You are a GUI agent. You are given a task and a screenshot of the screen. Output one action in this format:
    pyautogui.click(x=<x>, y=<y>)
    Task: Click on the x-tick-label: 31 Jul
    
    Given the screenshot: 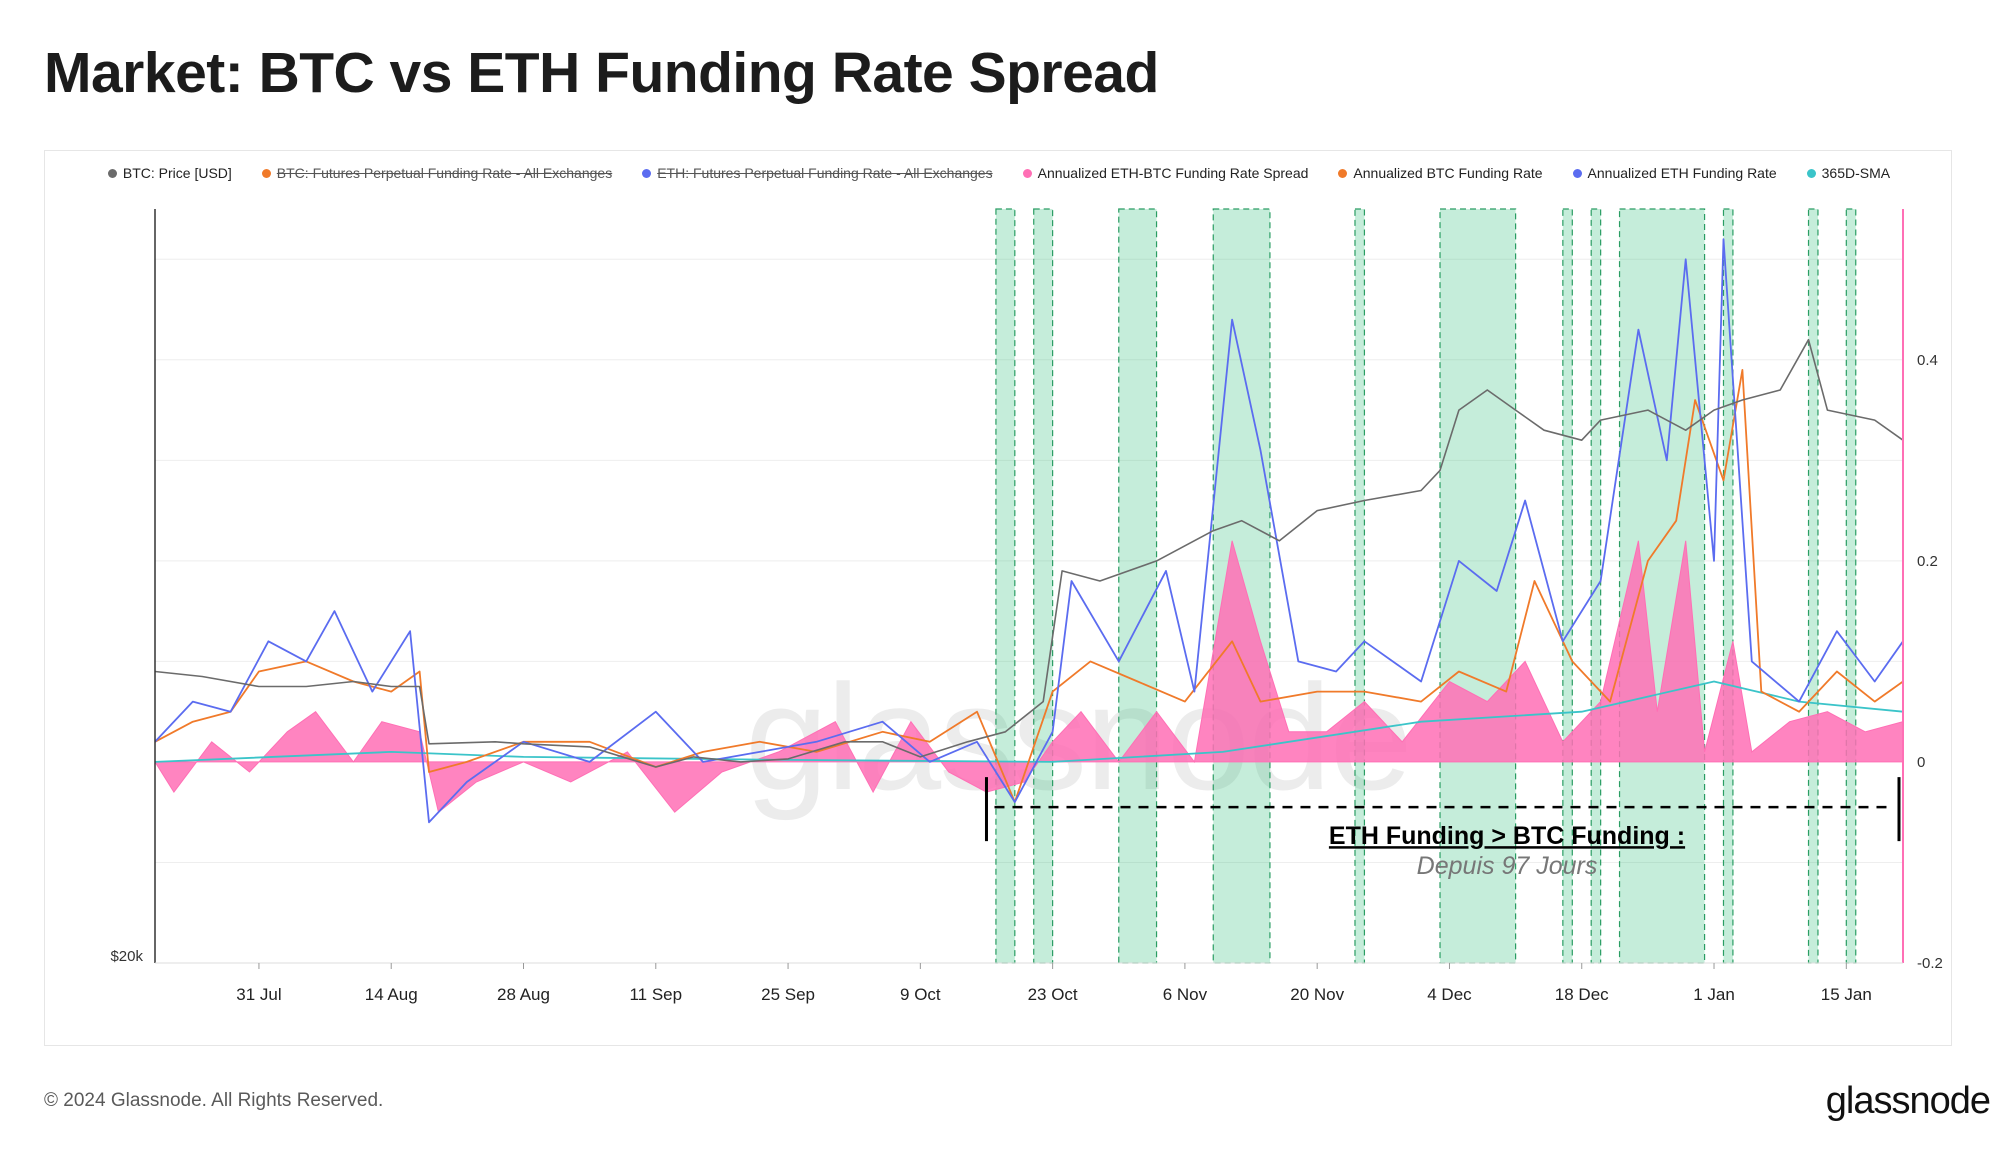 What is the action you would take?
    pyautogui.click(x=258, y=994)
    